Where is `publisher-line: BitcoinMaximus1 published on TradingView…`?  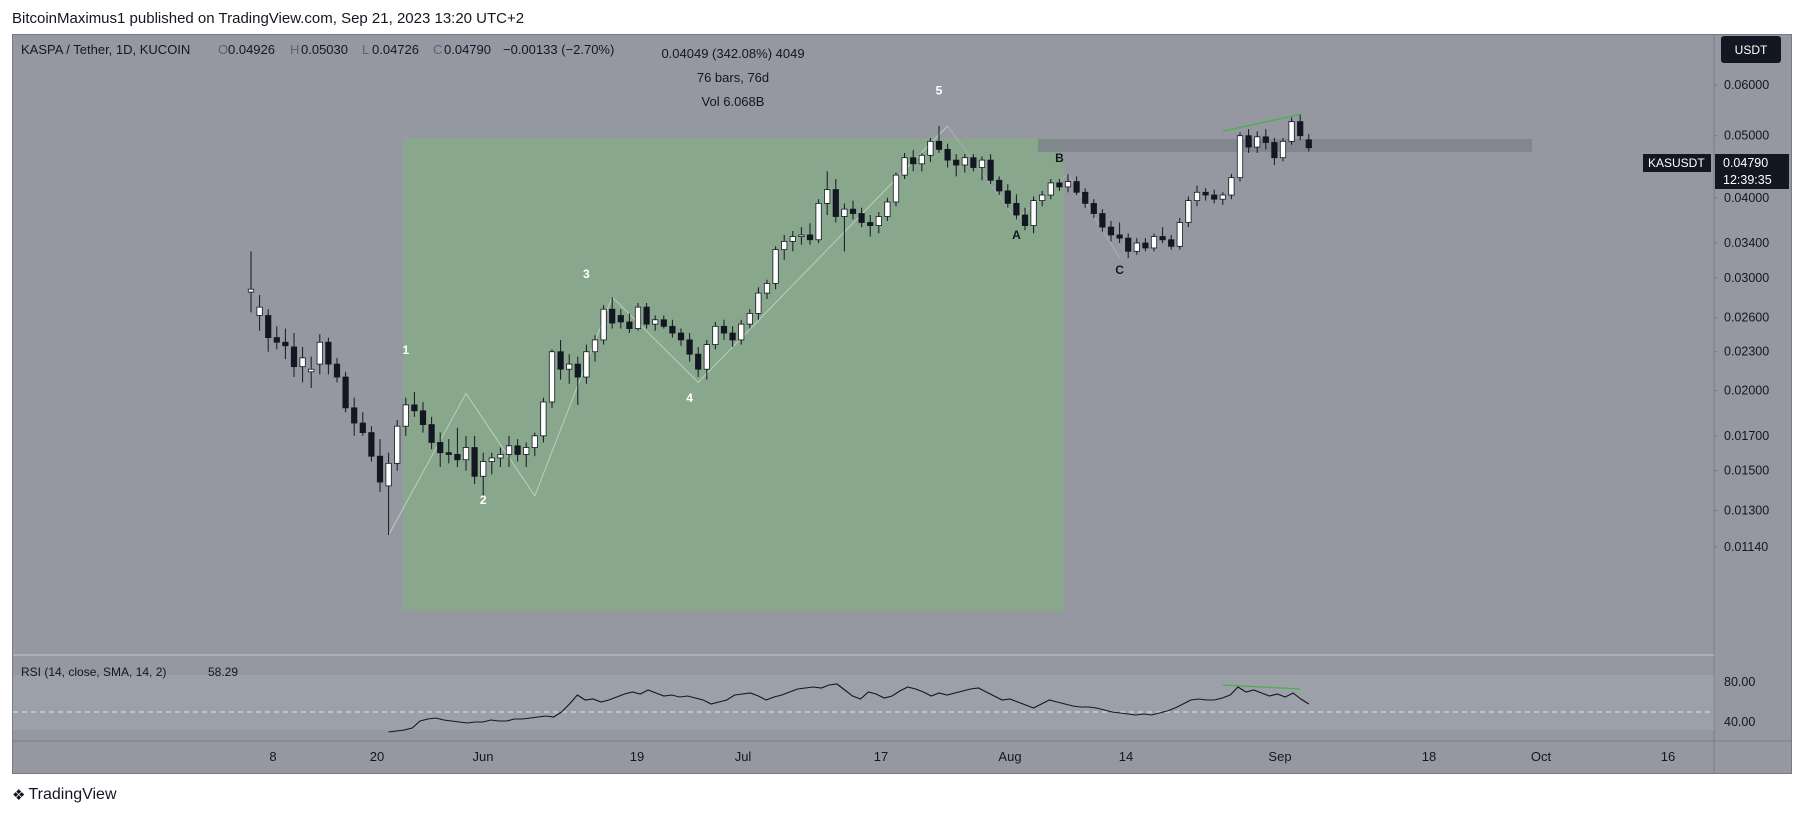 publisher-line: BitcoinMaximus1 published on TradingView… is located at coordinates (268, 18).